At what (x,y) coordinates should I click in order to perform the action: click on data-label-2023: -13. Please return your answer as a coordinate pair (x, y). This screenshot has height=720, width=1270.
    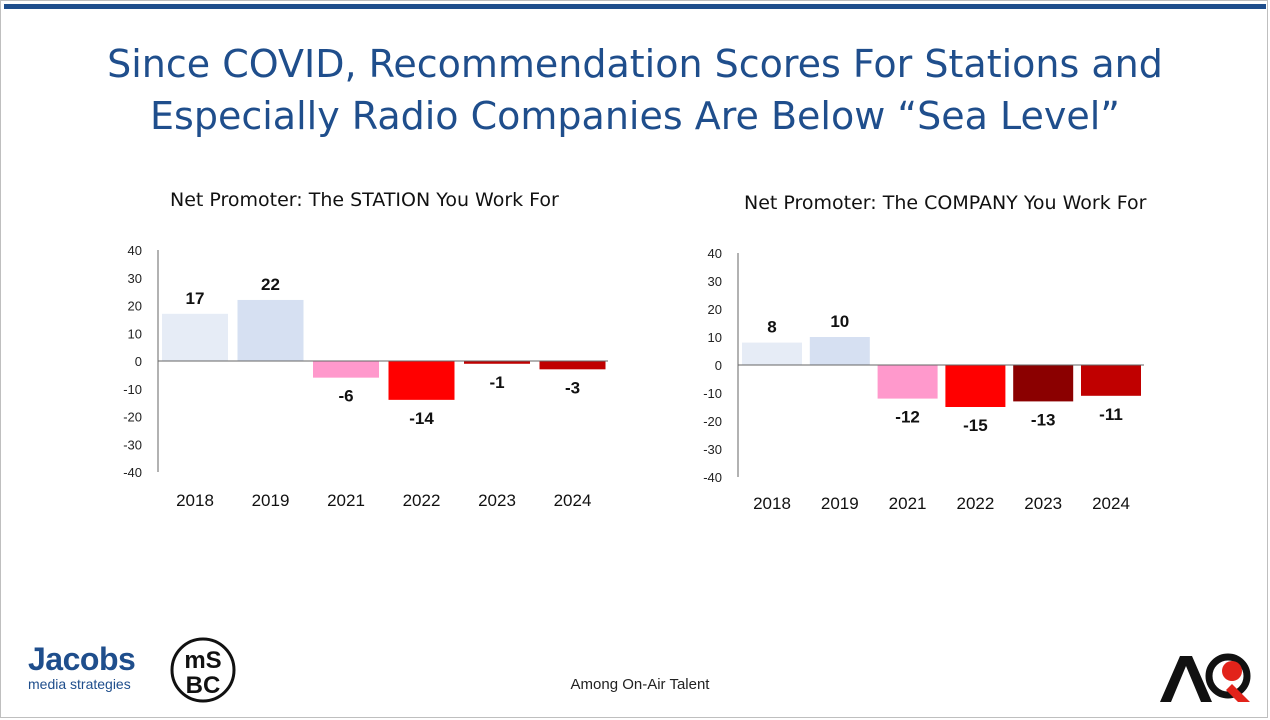
    Looking at the image, I should click on (1043, 419).